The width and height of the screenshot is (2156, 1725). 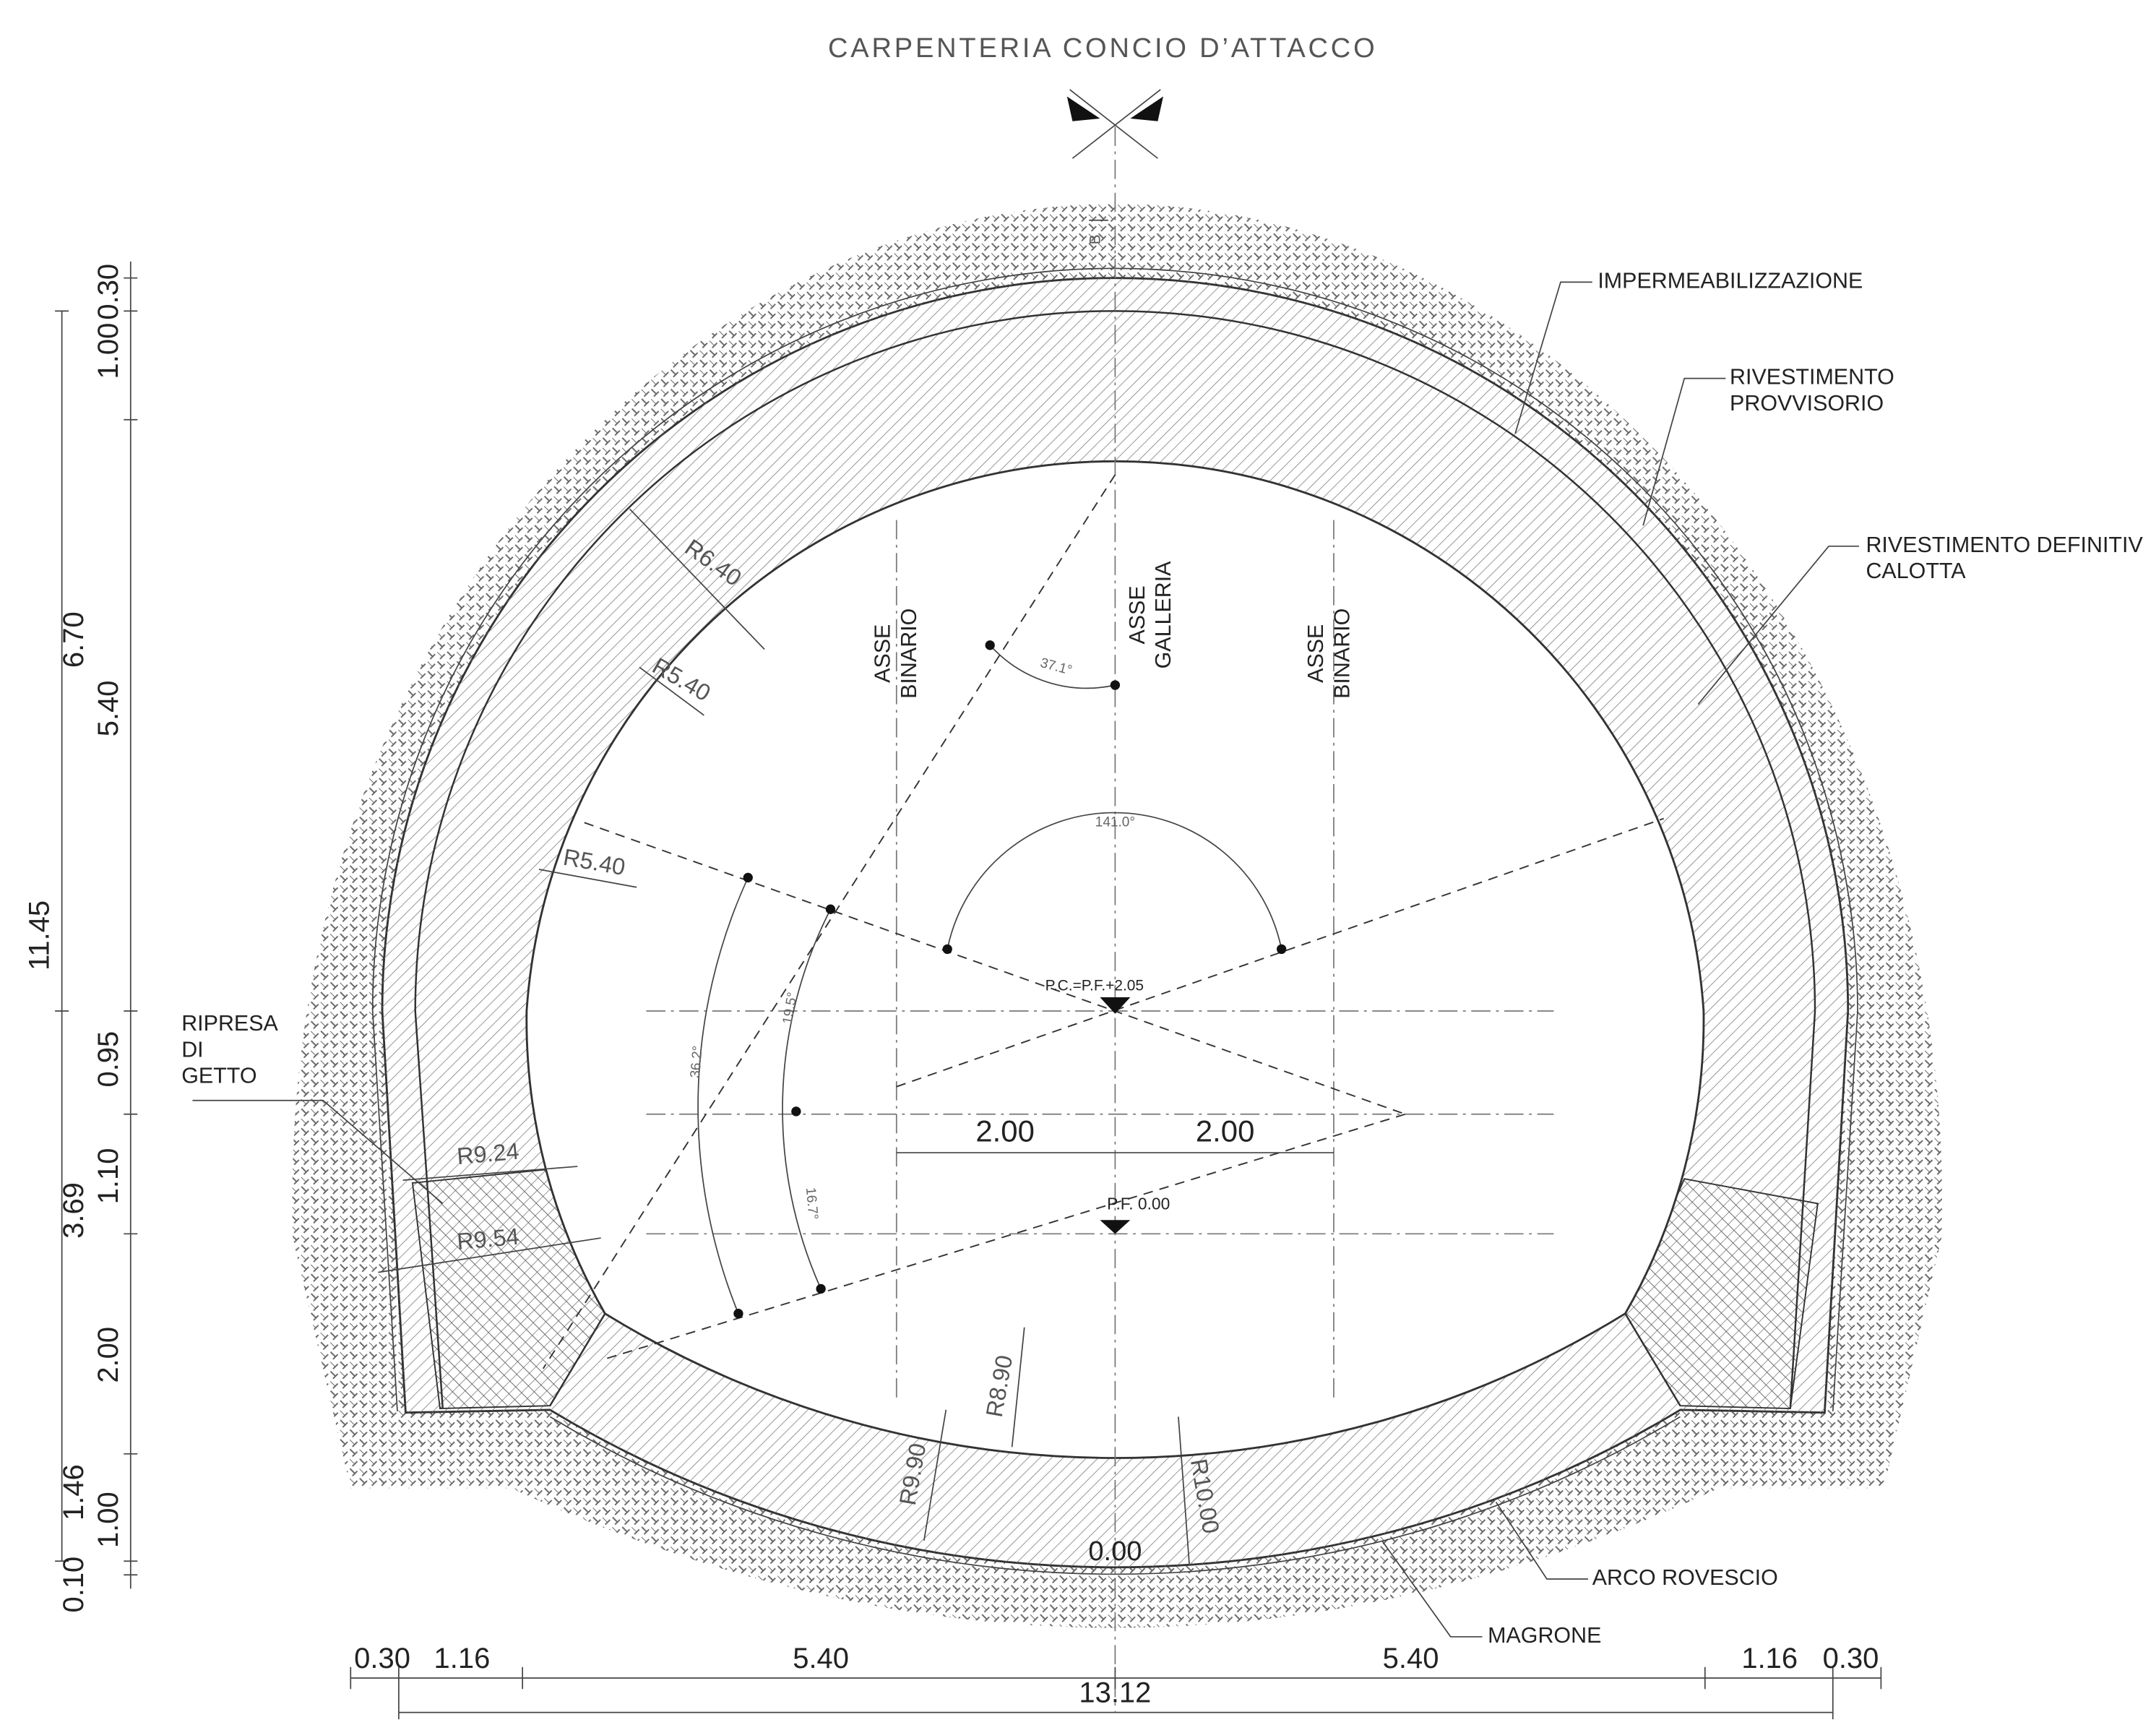 I want to click on vertical-dim: 1.10, so click(x=108, y=1176).